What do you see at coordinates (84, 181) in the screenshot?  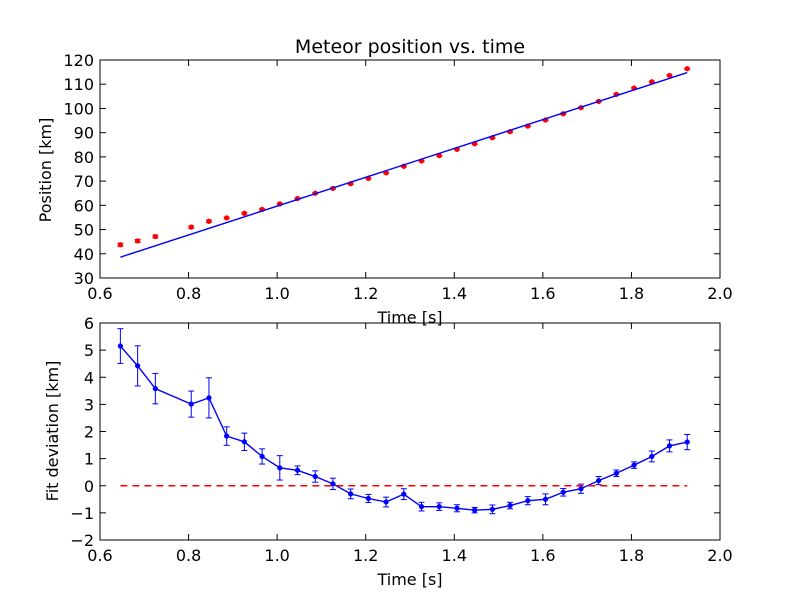 I see `y-tick-label: 70` at bounding box center [84, 181].